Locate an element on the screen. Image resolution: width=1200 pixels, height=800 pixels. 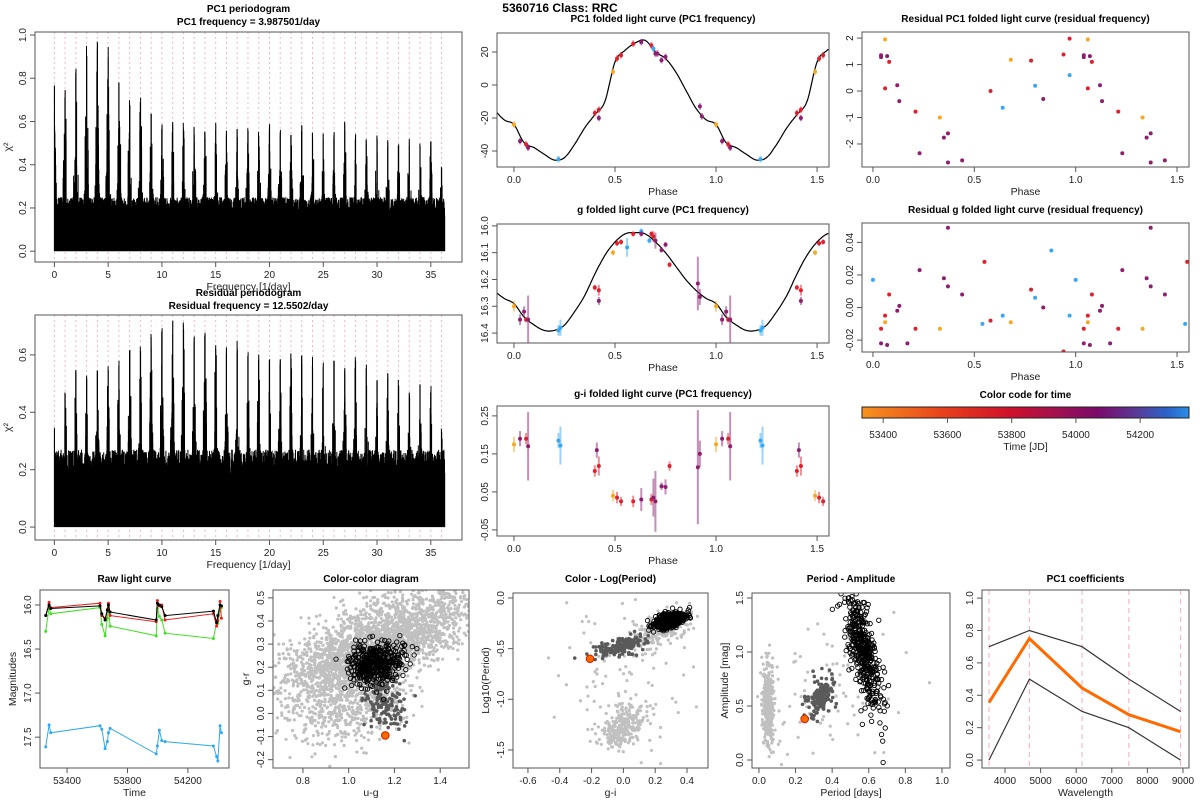
y-tick-label: 0.6 is located at coordinates (23, 355).